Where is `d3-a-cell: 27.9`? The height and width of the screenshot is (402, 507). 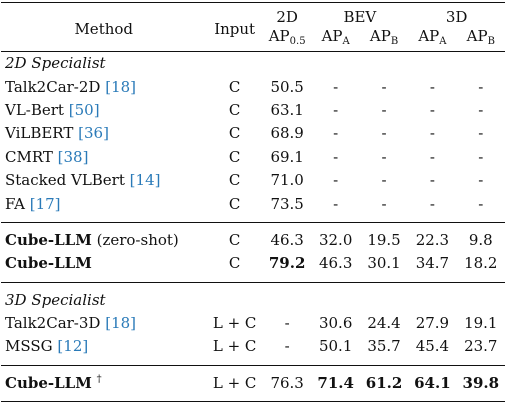 d3-a-cell: 27.9 is located at coordinates (432, 323).